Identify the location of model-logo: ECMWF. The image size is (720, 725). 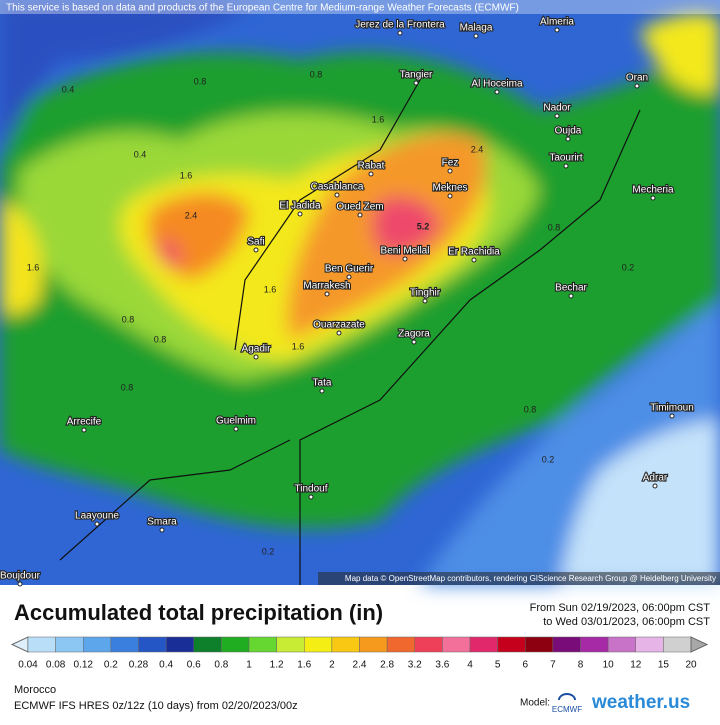
(567, 709).